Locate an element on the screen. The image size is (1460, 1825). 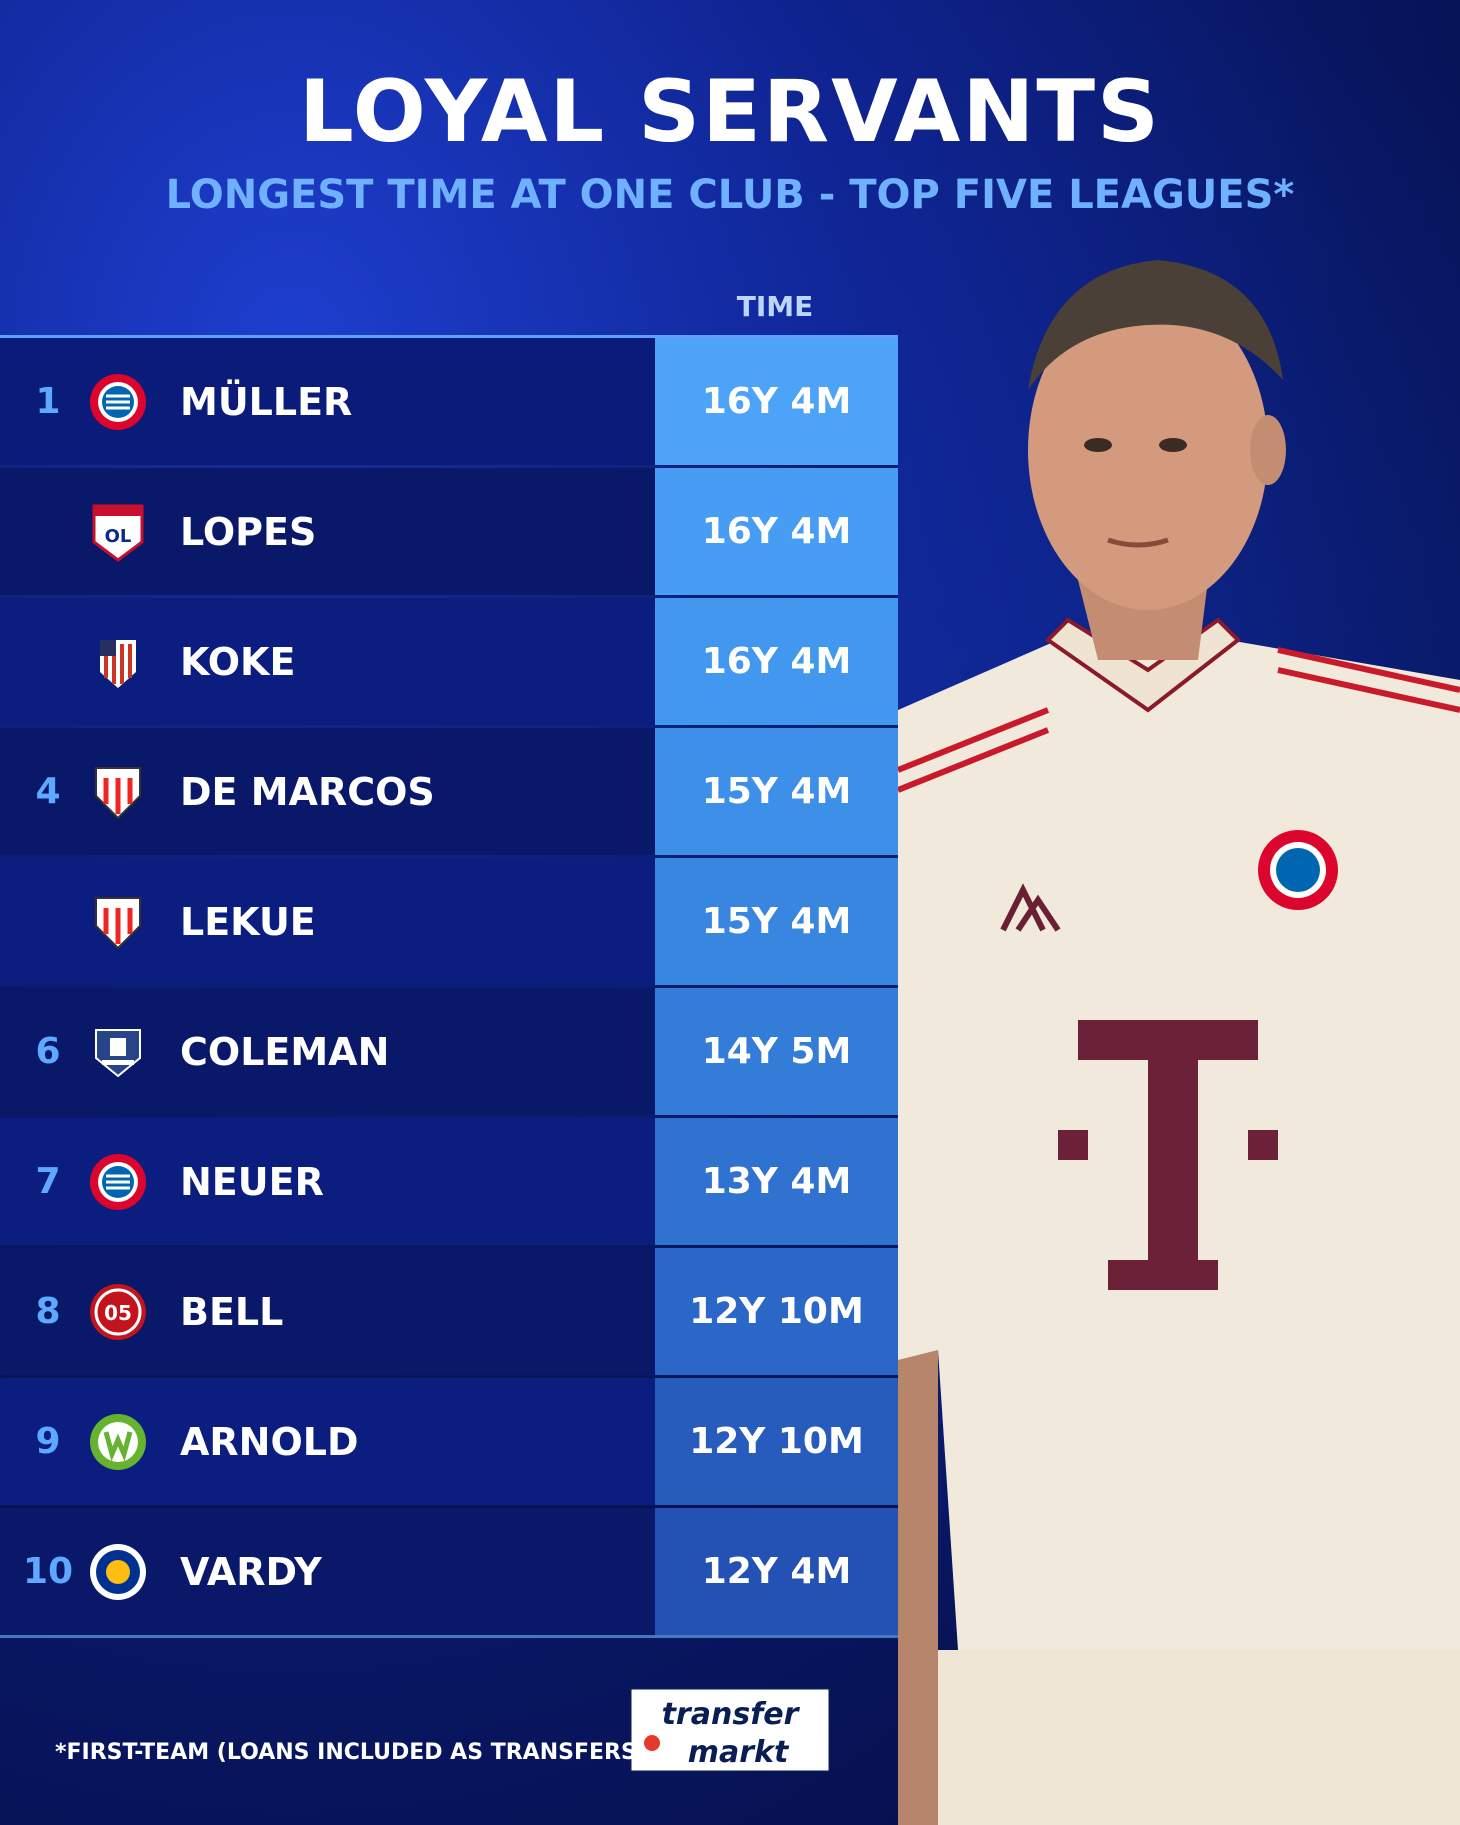
player-name: COLEMAN is located at coordinates (285, 1051).